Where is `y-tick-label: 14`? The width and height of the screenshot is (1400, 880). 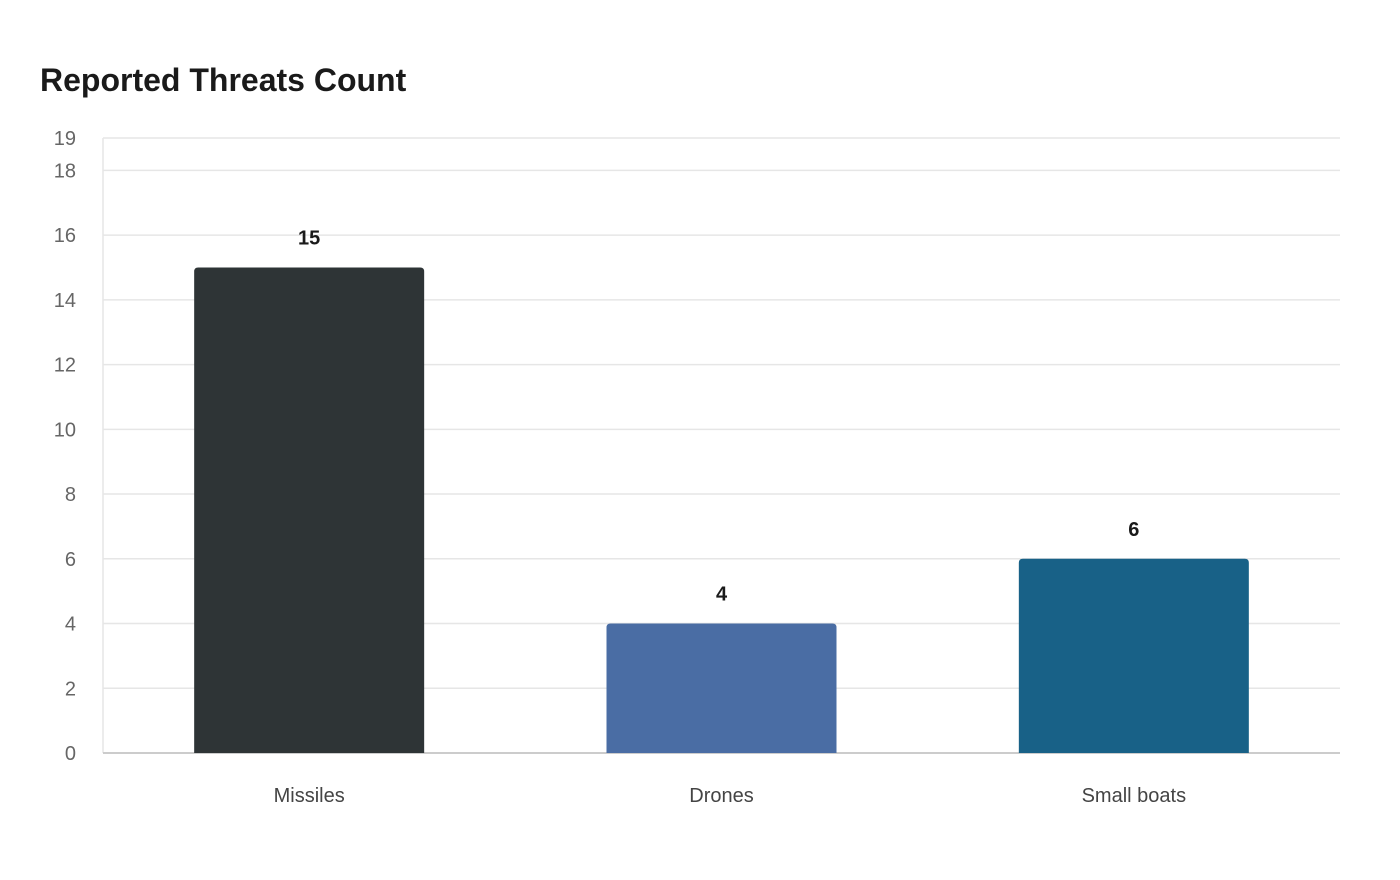 y-tick-label: 14 is located at coordinates (65, 301).